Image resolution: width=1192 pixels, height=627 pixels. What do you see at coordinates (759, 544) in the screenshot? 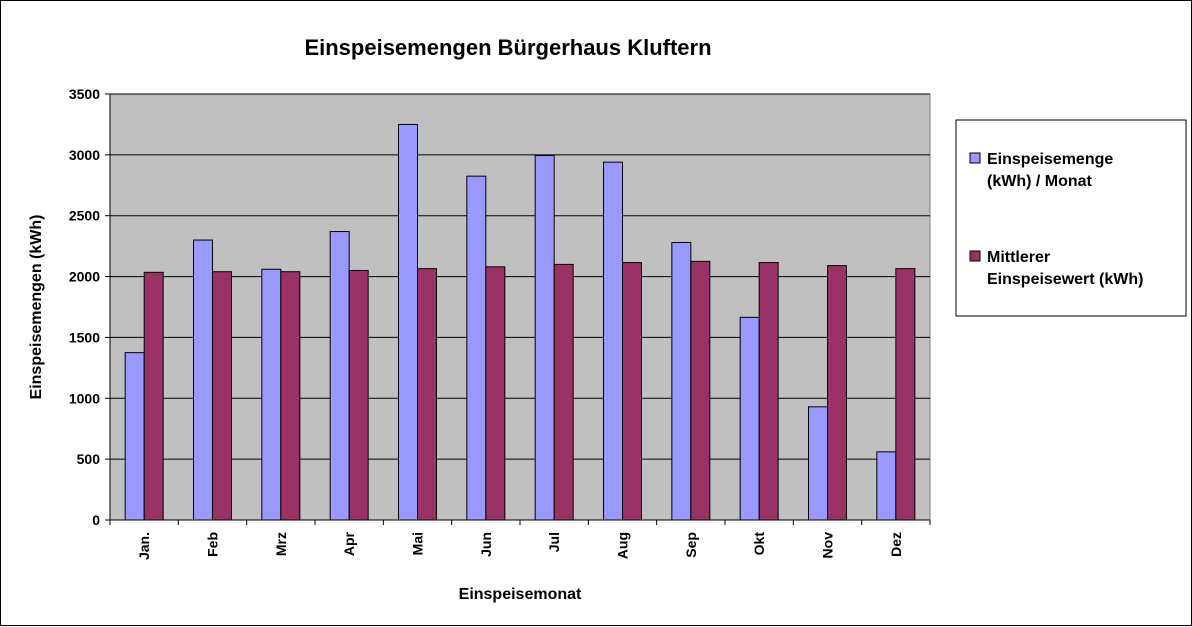
I see `x-tick-label: Okt` at bounding box center [759, 544].